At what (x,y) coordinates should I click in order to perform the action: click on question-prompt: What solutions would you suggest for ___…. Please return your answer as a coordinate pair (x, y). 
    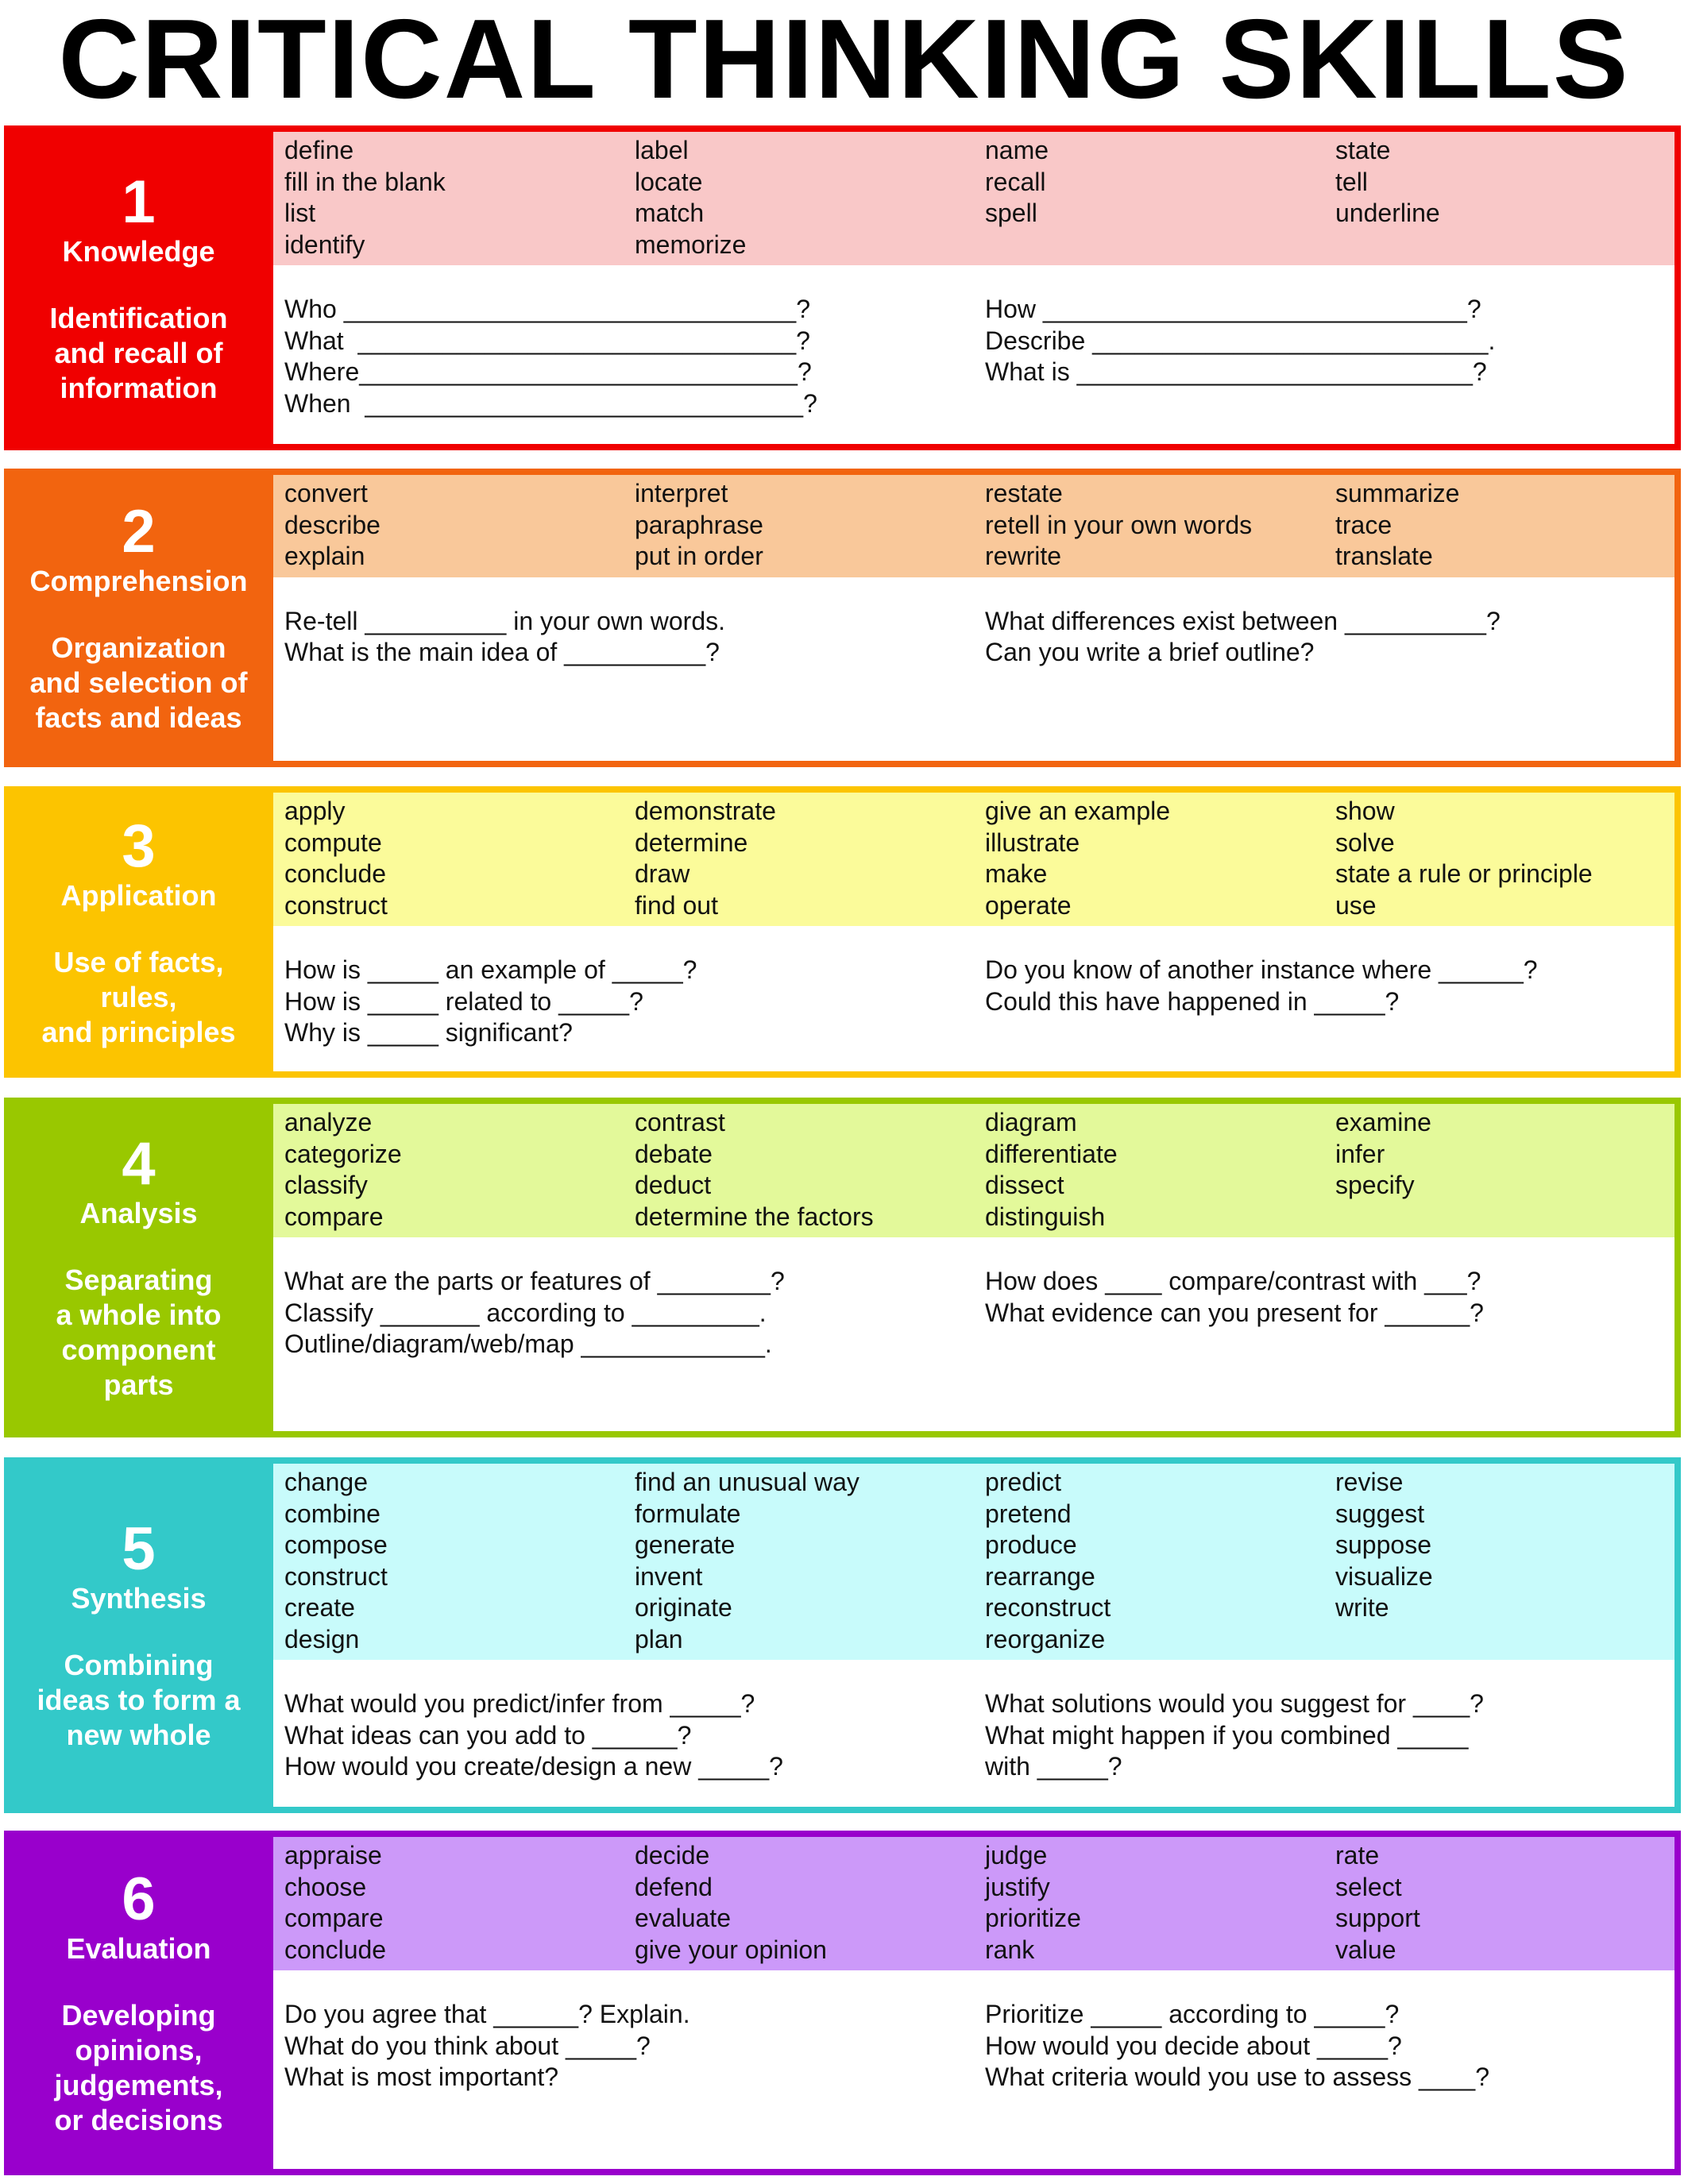
    Looking at the image, I should click on (1234, 1703).